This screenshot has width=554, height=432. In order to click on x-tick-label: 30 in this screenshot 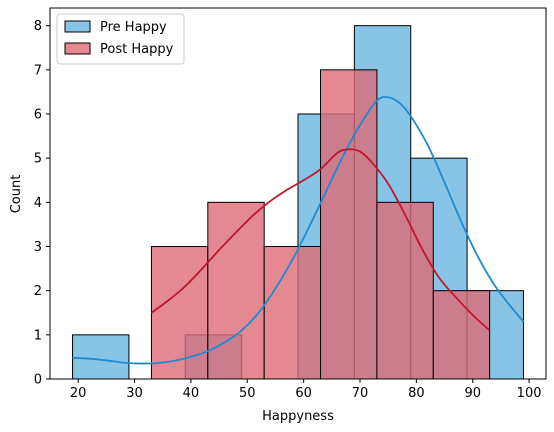, I will do `click(134, 393)`.